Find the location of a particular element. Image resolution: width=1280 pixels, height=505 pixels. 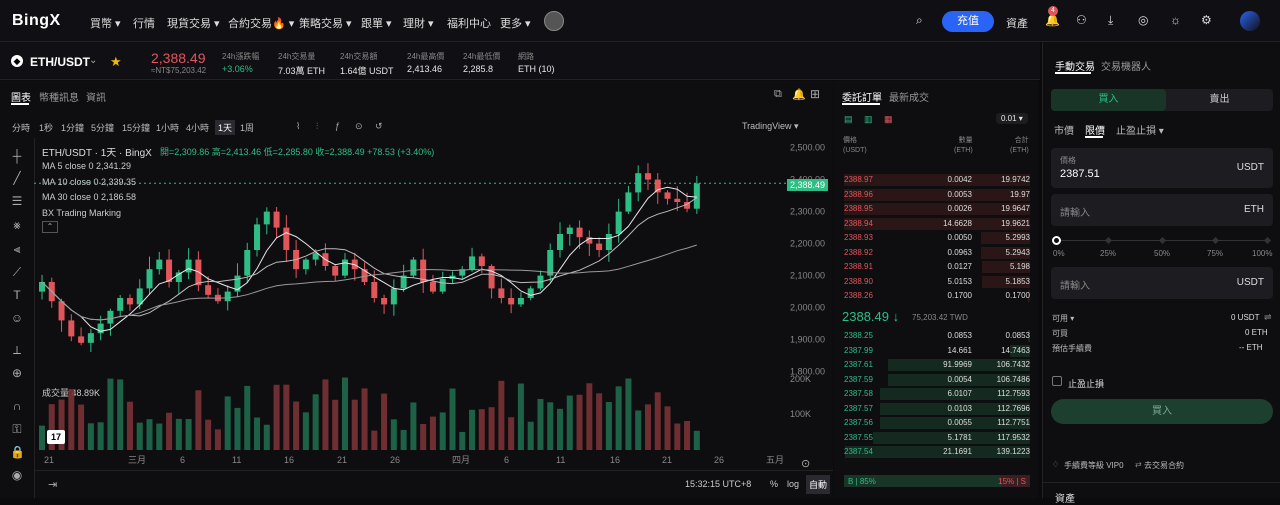

fx-icon: ƒ is located at coordinates (338, 126).